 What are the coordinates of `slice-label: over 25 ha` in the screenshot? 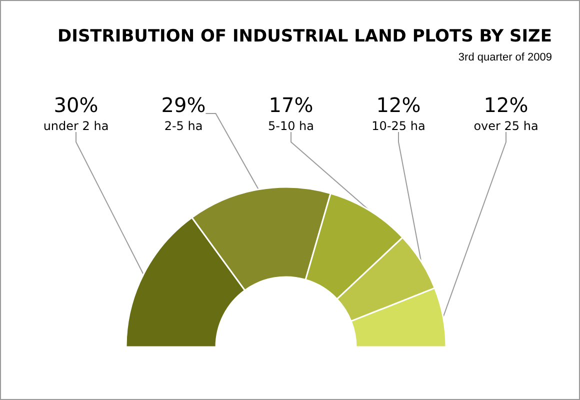 It's located at (506, 126).